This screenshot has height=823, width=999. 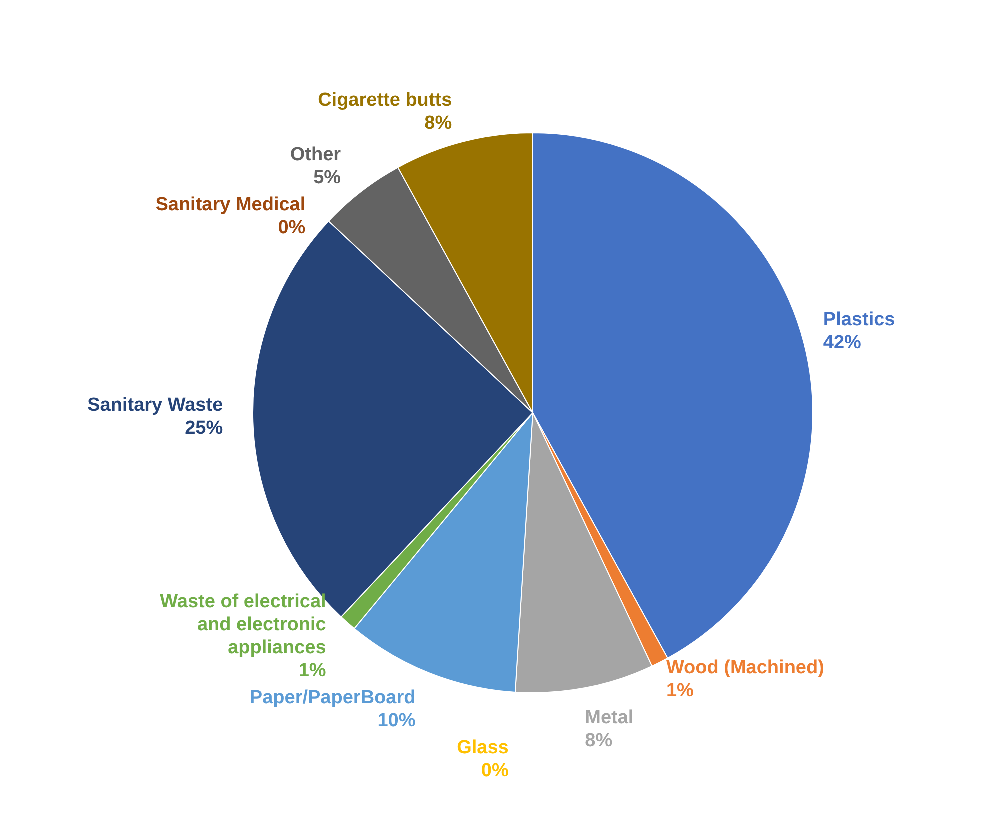 I want to click on data-label: 25%, so click(x=204, y=429).